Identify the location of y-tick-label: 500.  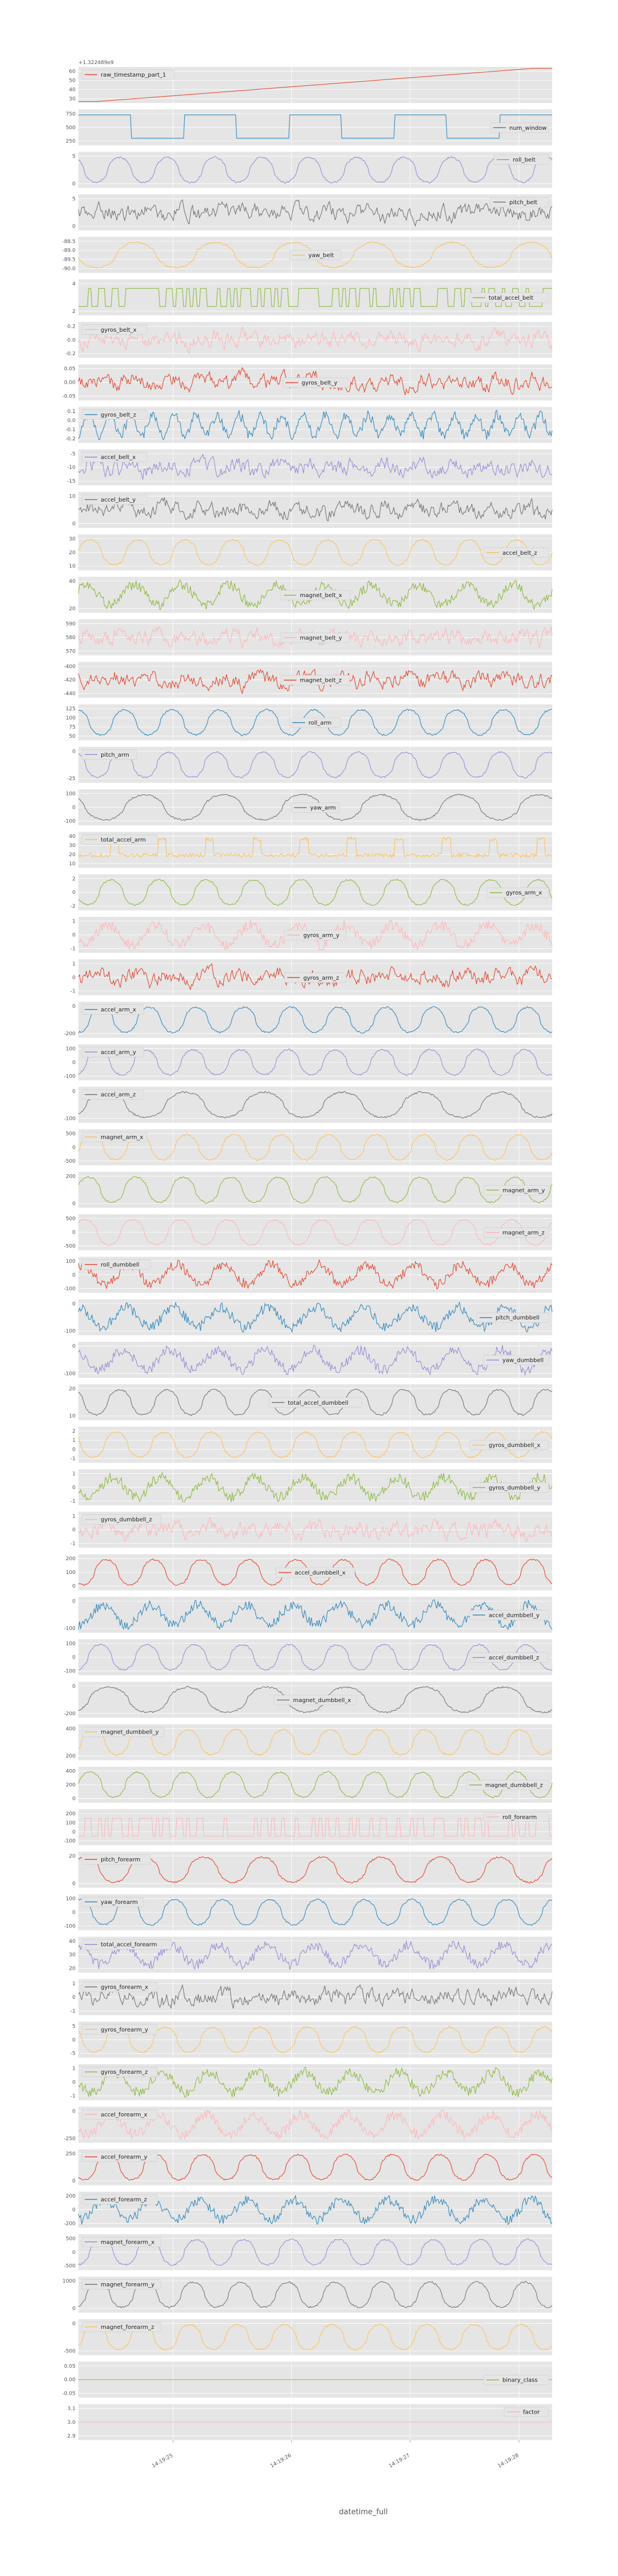
(71, 2239).